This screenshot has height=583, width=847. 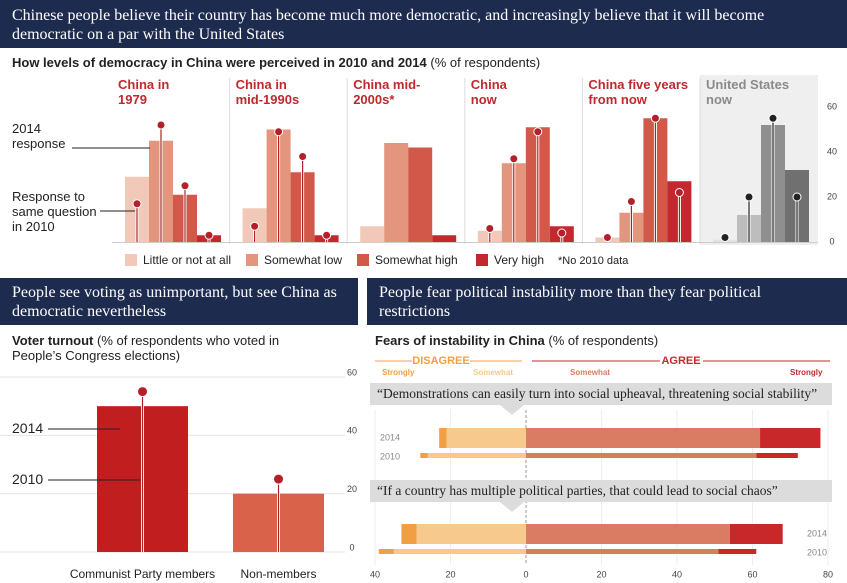 What do you see at coordinates (351, 547) in the screenshot?
I see `y-tick-label: 0` at bounding box center [351, 547].